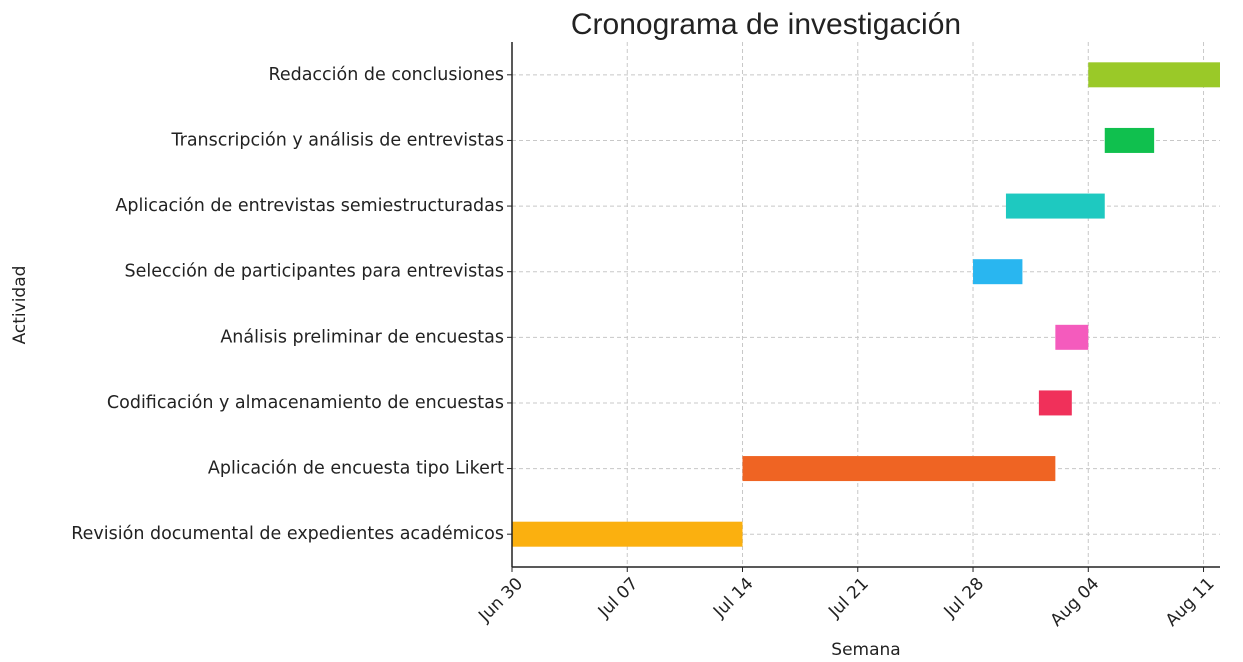 The width and height of the screenshot is (1243, 662). I want to click on x-axis-label: Semana, so click(865, 650).